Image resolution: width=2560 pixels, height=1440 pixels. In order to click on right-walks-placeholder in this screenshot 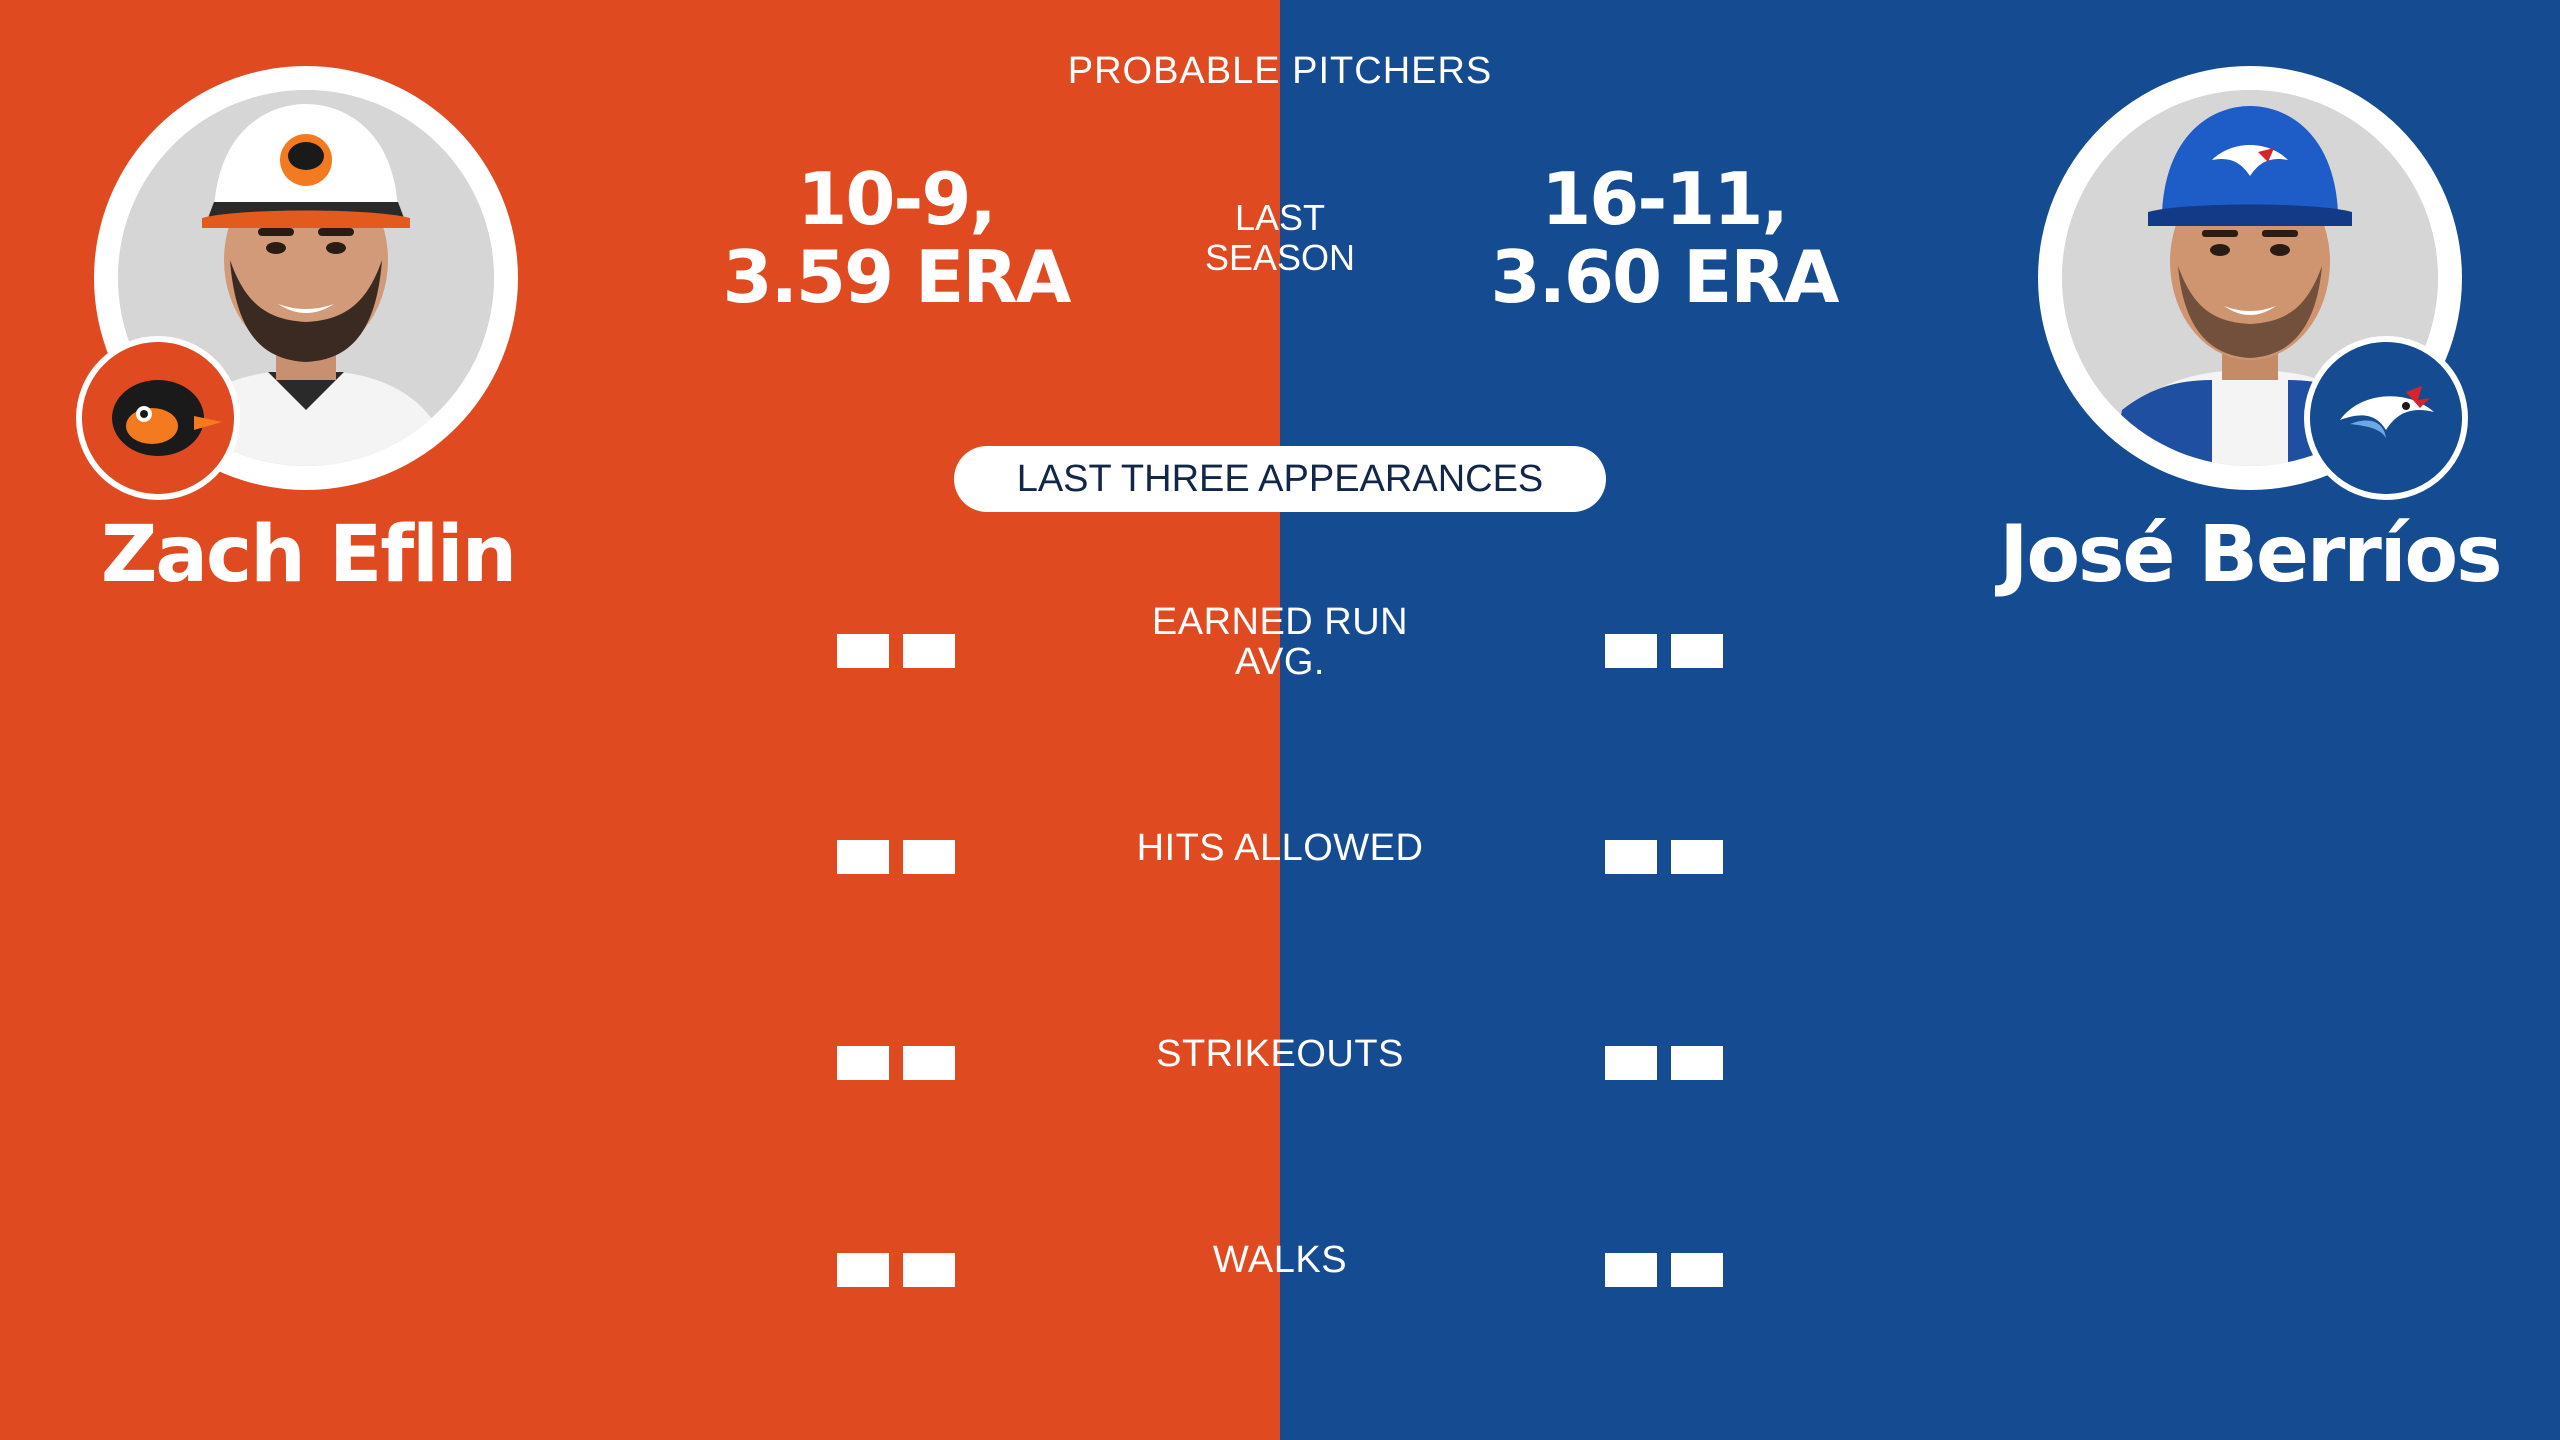, I will do `click(1664, 1270)`.